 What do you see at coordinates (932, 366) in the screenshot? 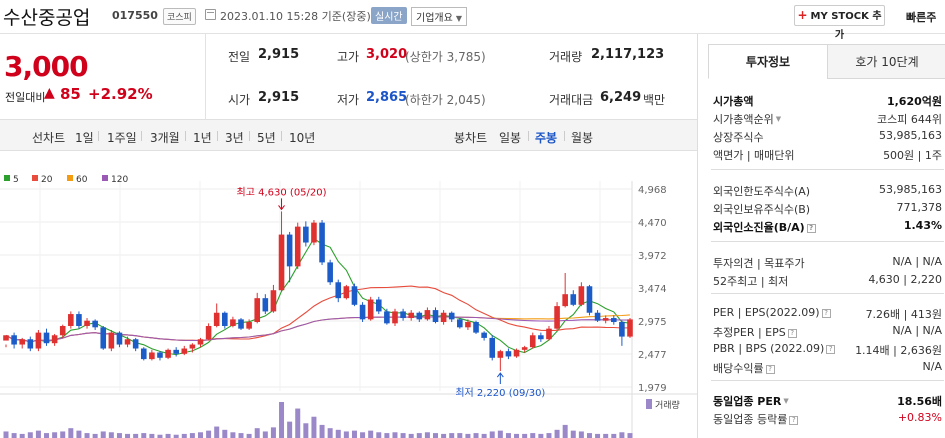
I see `info-value: N/A` at bounding box center [932, 366].